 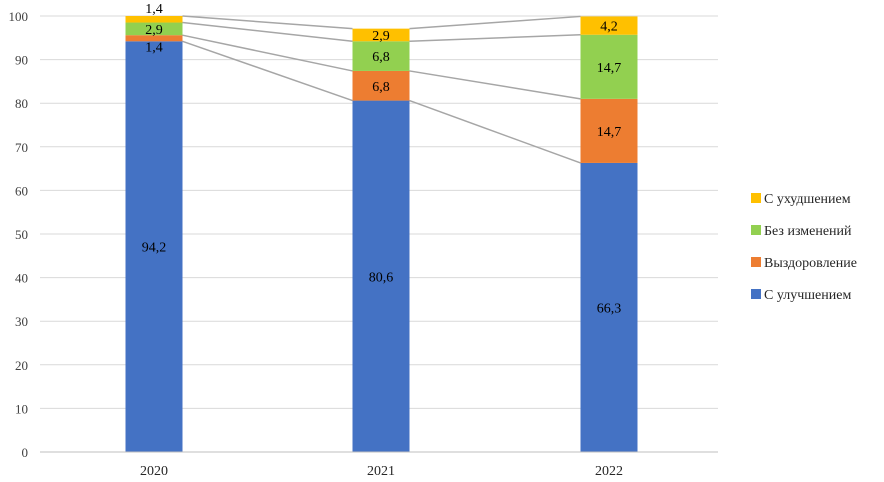 What do you see at coordinates (381, 471) in the screenshot?
I see `x-tick-label-2021: 2021` at bounding box center [381, 471].